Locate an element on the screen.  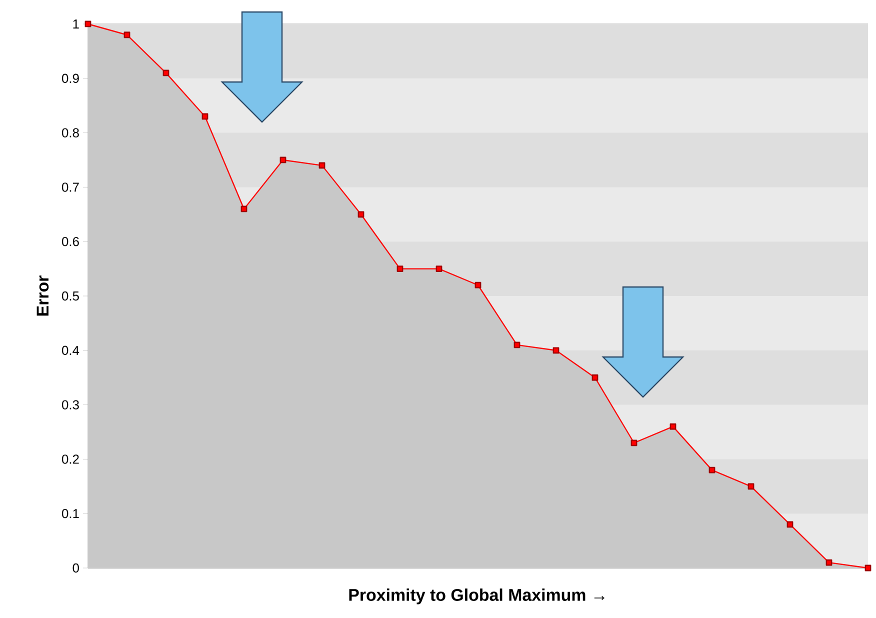
y-tick-label: 0.5 is located at coordinates (70, 296).